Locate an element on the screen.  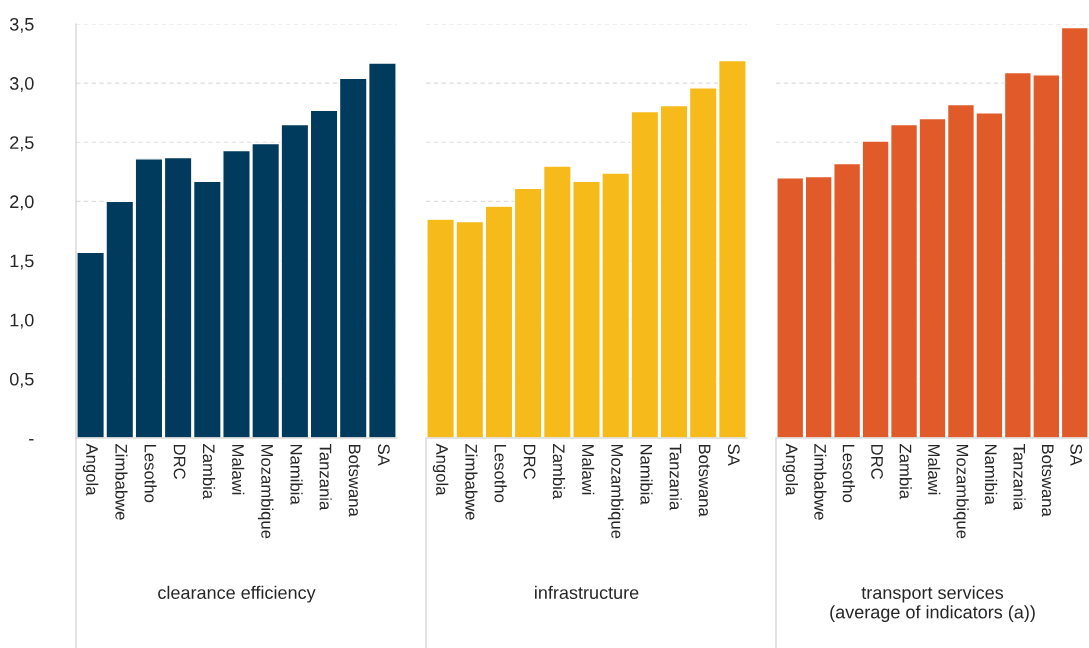
y-tick-label: 2,5 is located at coordinates (22, 144).